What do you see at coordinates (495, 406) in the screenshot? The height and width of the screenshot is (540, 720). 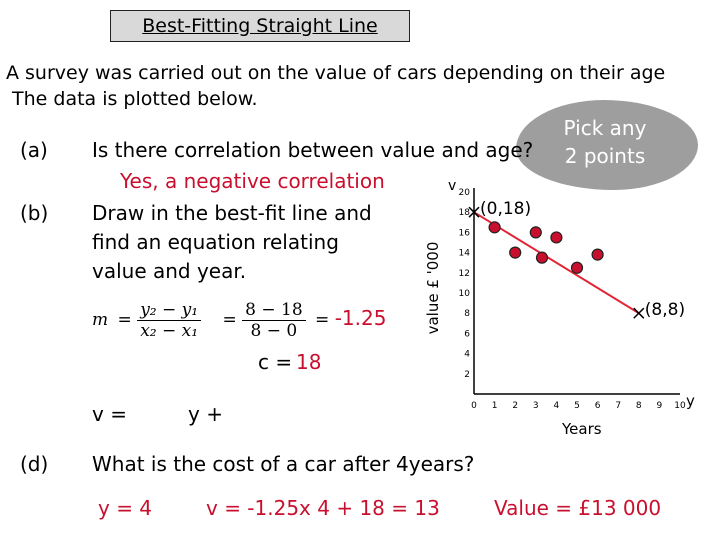 I see `x-tick-label: 1` at bounding box center [495, 406].